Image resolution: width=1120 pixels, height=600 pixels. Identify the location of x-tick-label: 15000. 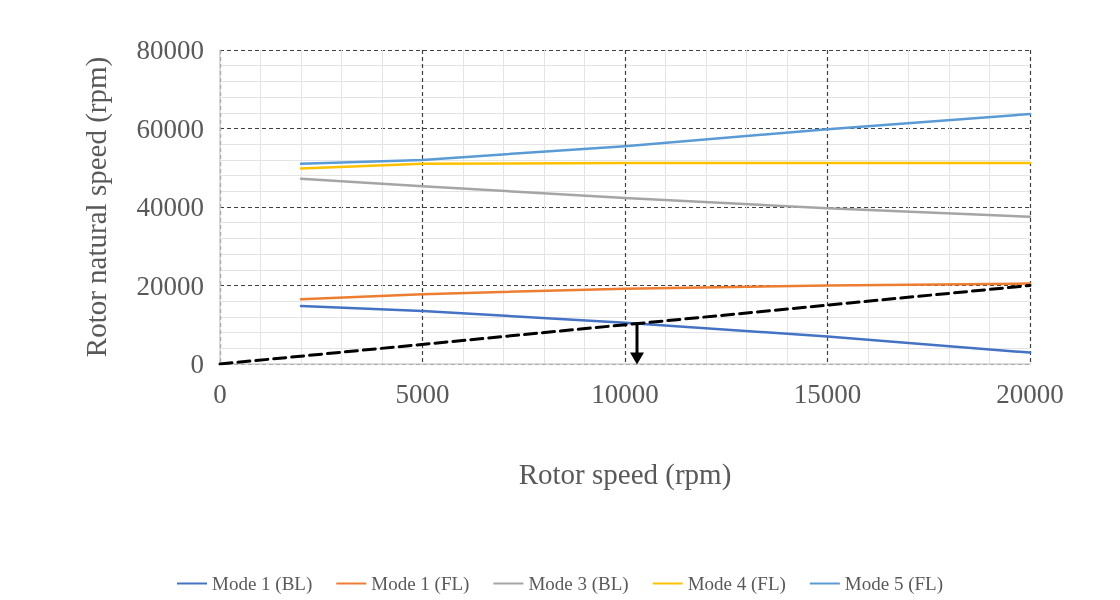
(827, 393).